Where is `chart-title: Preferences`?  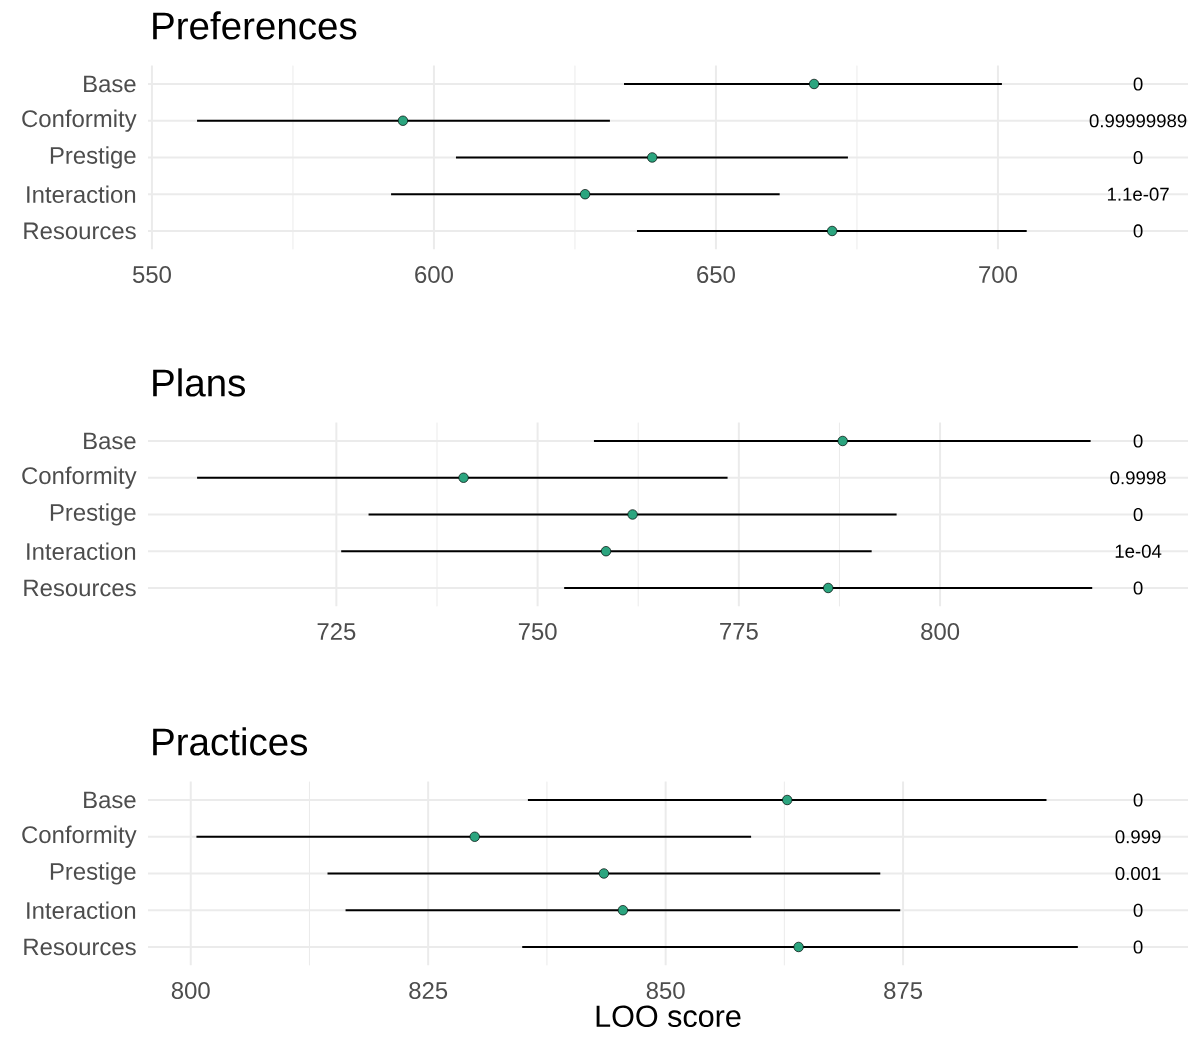 chart-title: Preferences is located at coordinates (255, 25).